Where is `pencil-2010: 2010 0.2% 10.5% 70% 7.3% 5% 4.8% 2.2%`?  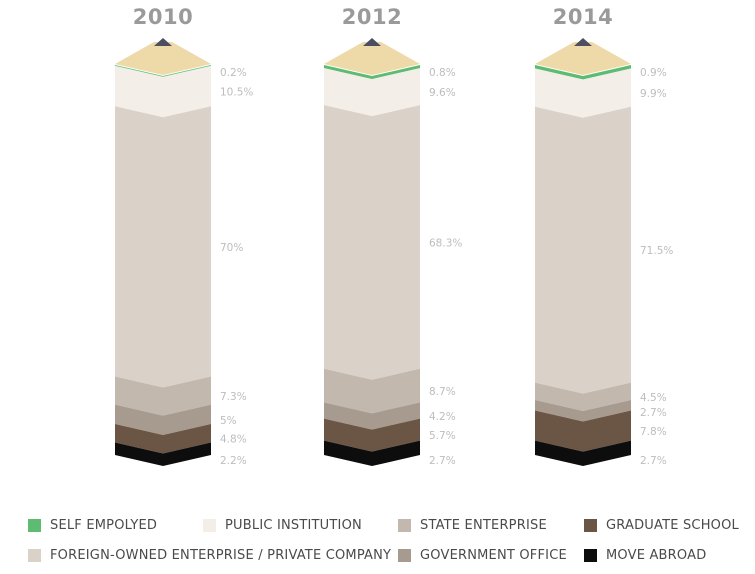 pencil-2010: 2010 0.2% 10.5% 70% 7.3% 5% 4.8% 2.2% is located at coordinates (184, 236).